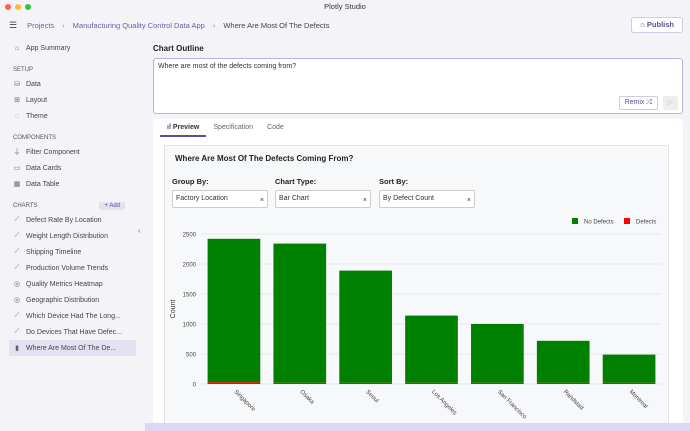 The width and height of the screenshot is (690, 431). What do you see at coordinates (35, 138) in the screenshot?
I see `components-section-label: COMPONENTS` at bounding box center [35, 138].